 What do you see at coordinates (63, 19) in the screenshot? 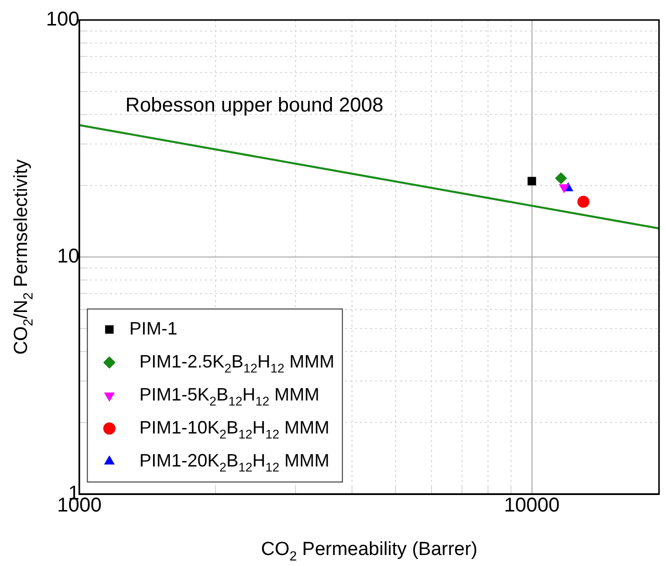
I see `y-tick-label: 100` at bounding box center [63, 19].